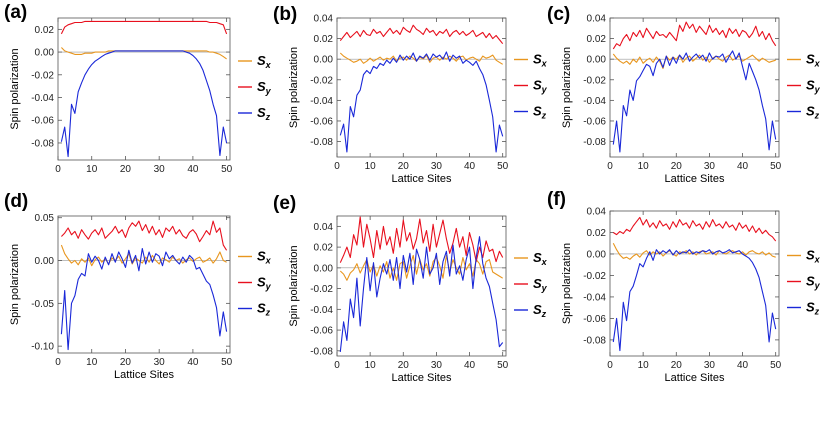  What do you see at coordinates (16, 201) in the screenshot?
I see `panel-label: (d)` at bounding box center [16, 201].